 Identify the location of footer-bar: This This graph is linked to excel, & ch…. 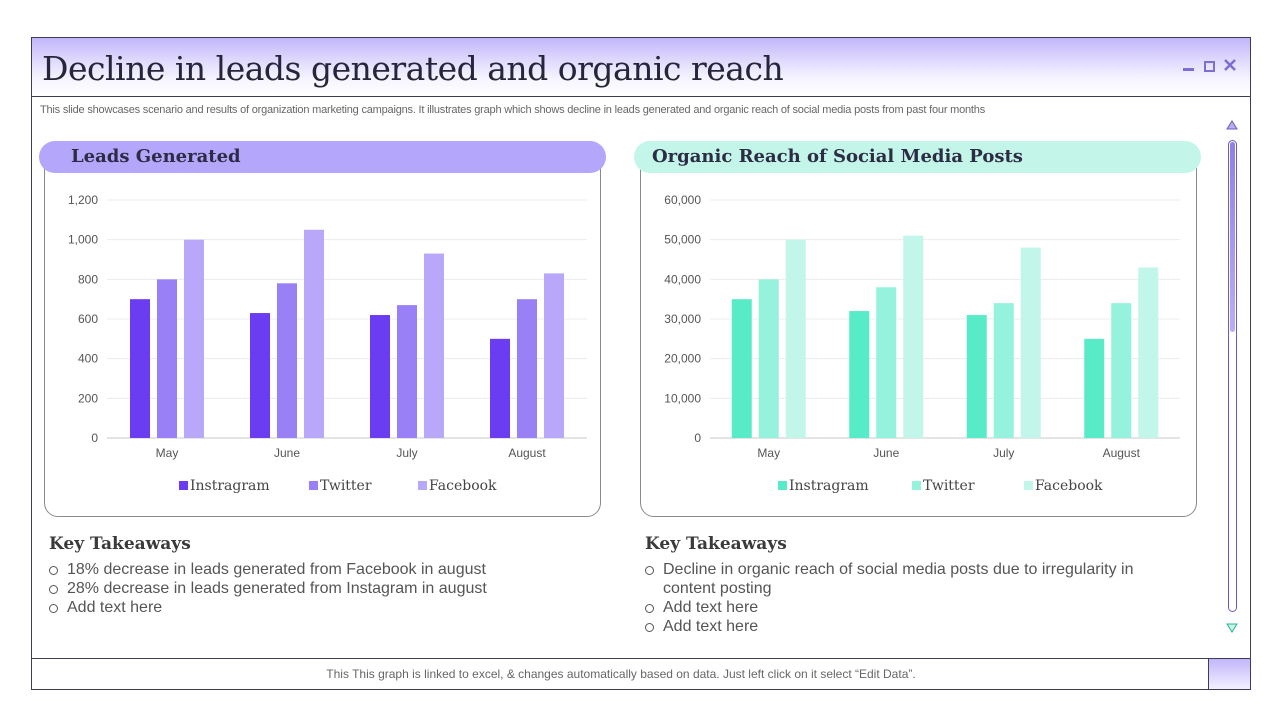
(641, 674).